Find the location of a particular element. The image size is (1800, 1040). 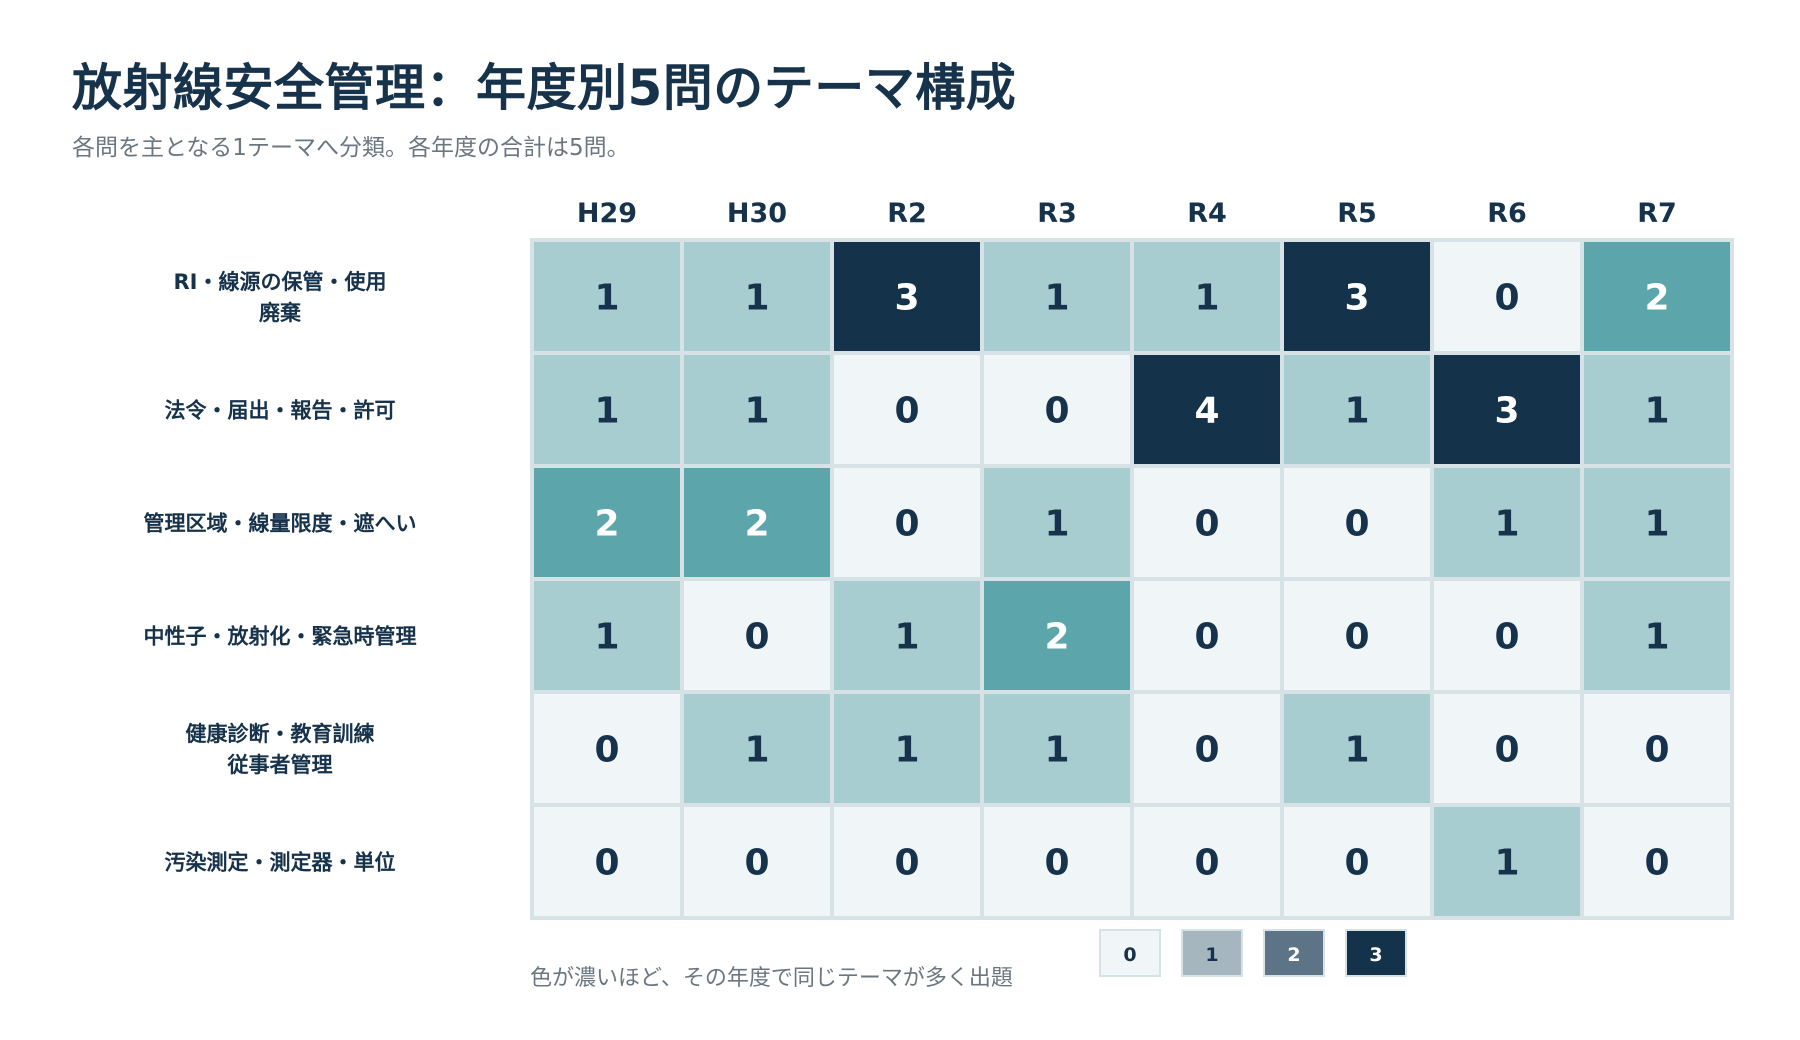

cell-value-r1-R6: 0 is located at coordinates (1506, 298).